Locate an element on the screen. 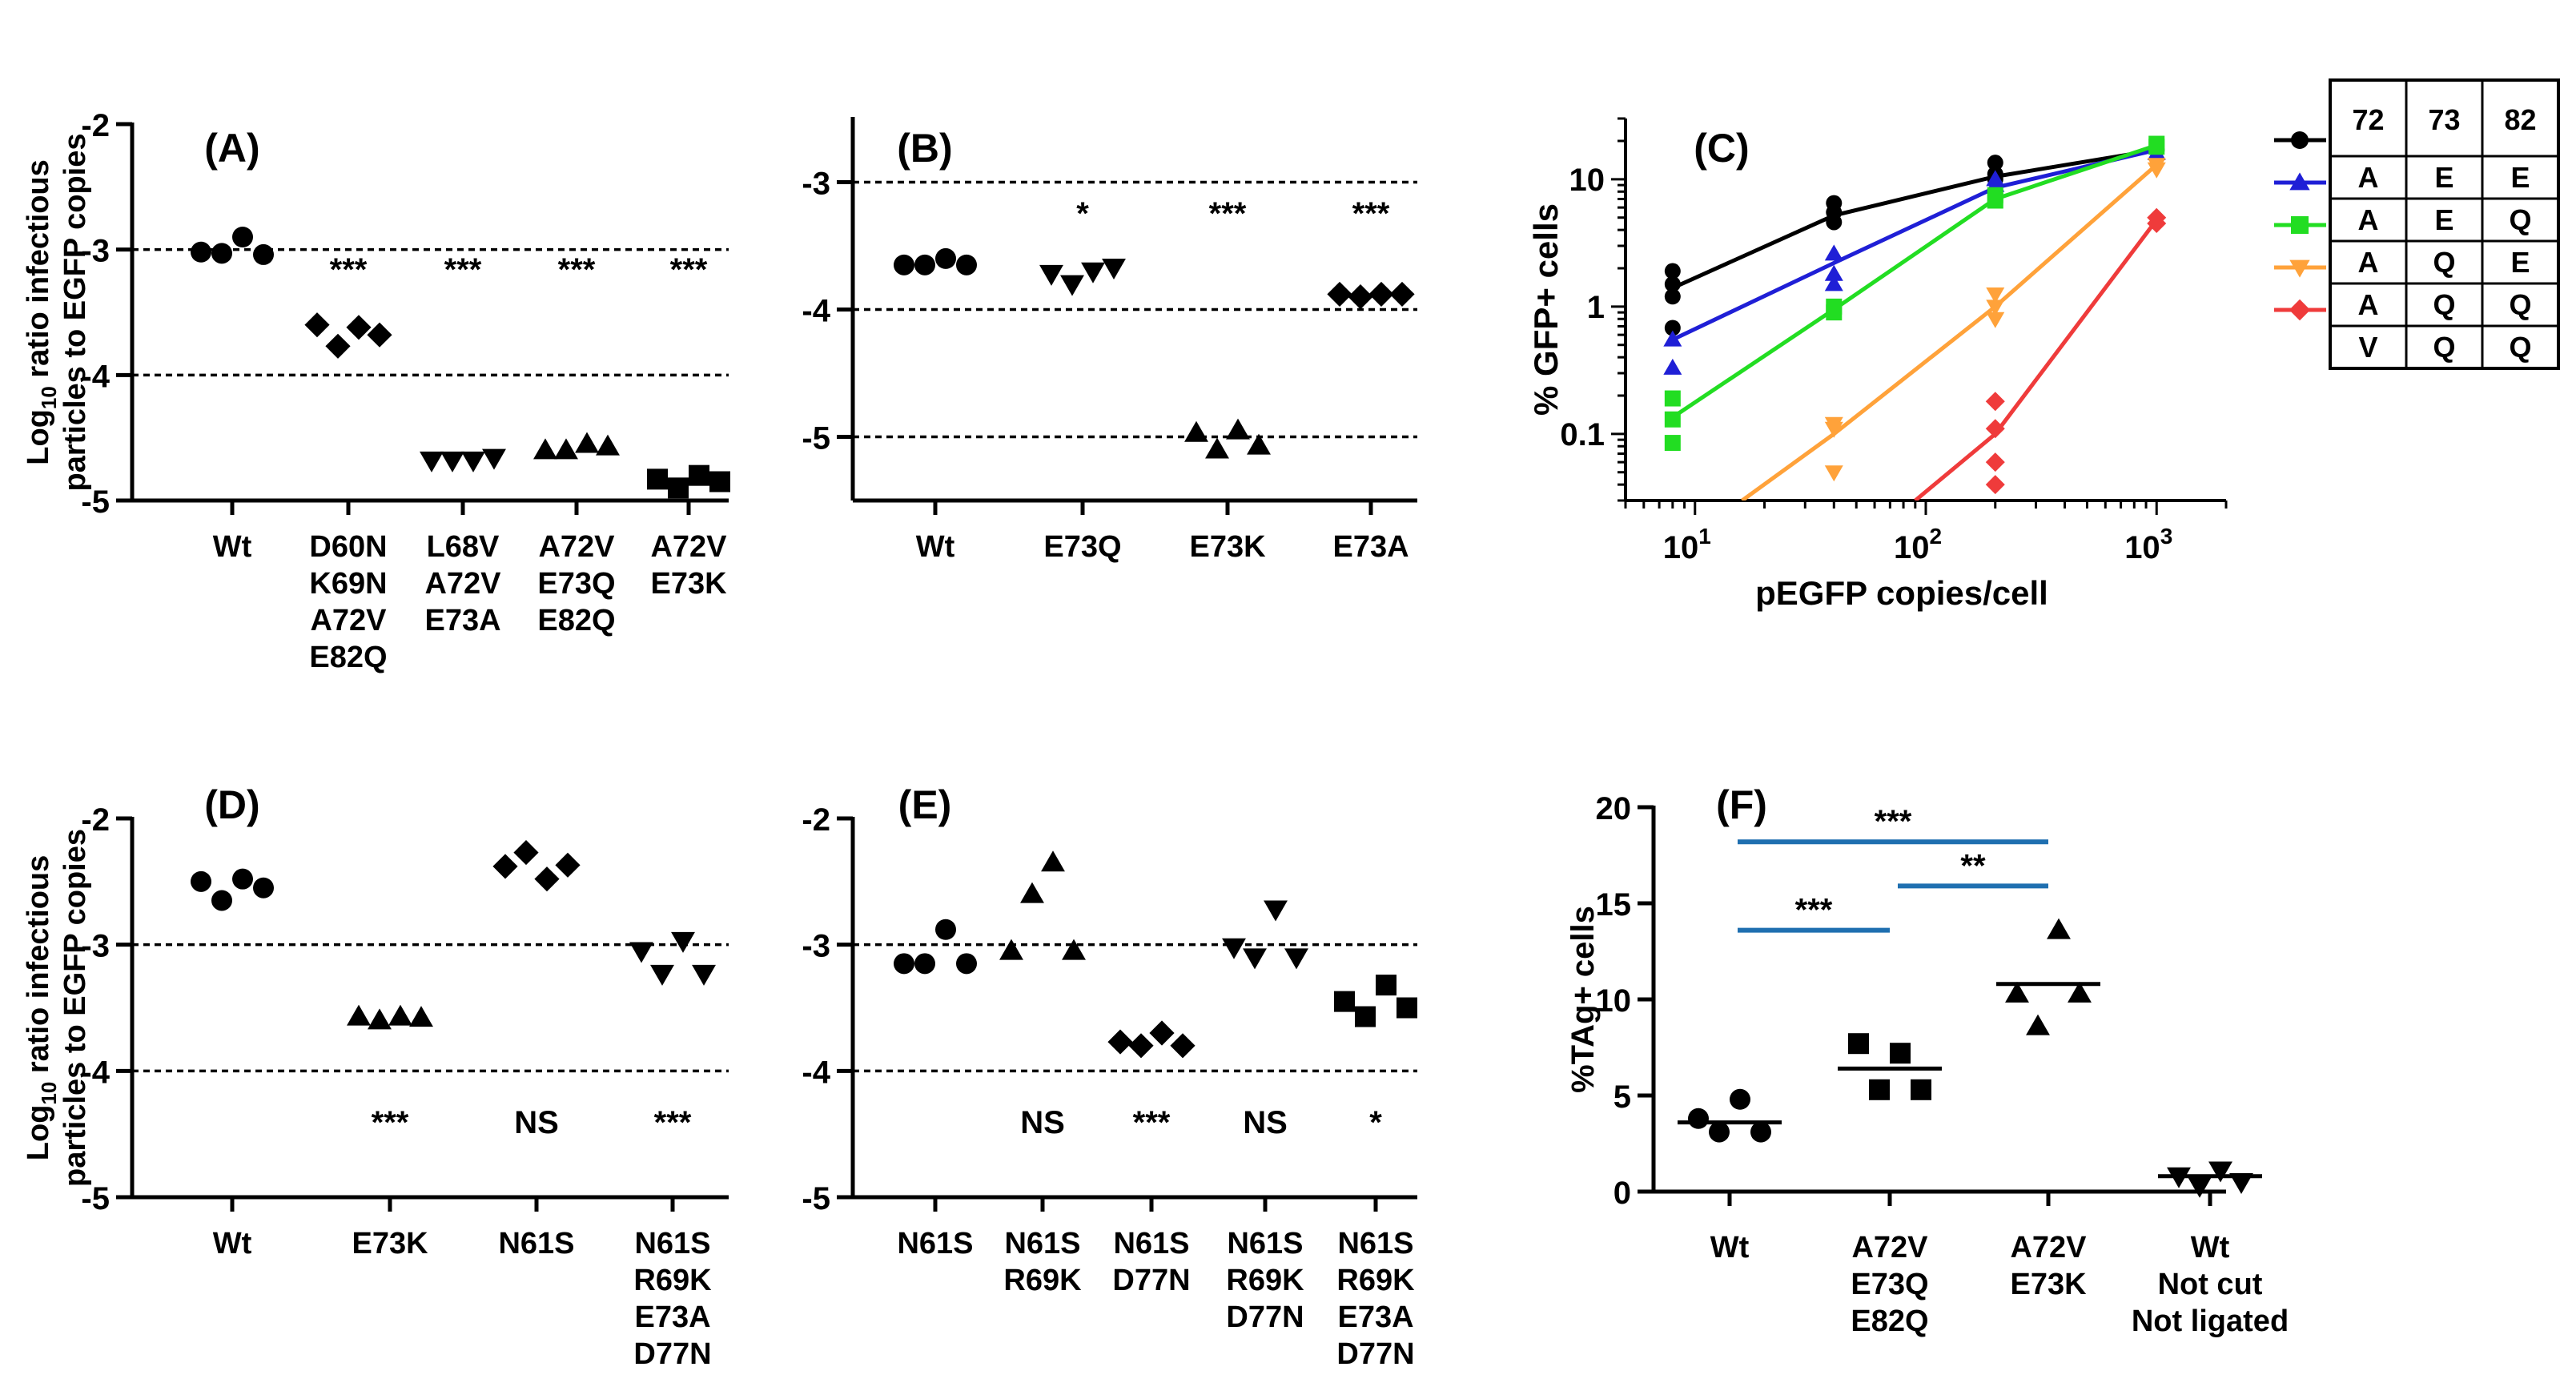 The height and width of the screenshot is (1399, 2576). y-tick-label: -3 is located at coordinates (816, 946).